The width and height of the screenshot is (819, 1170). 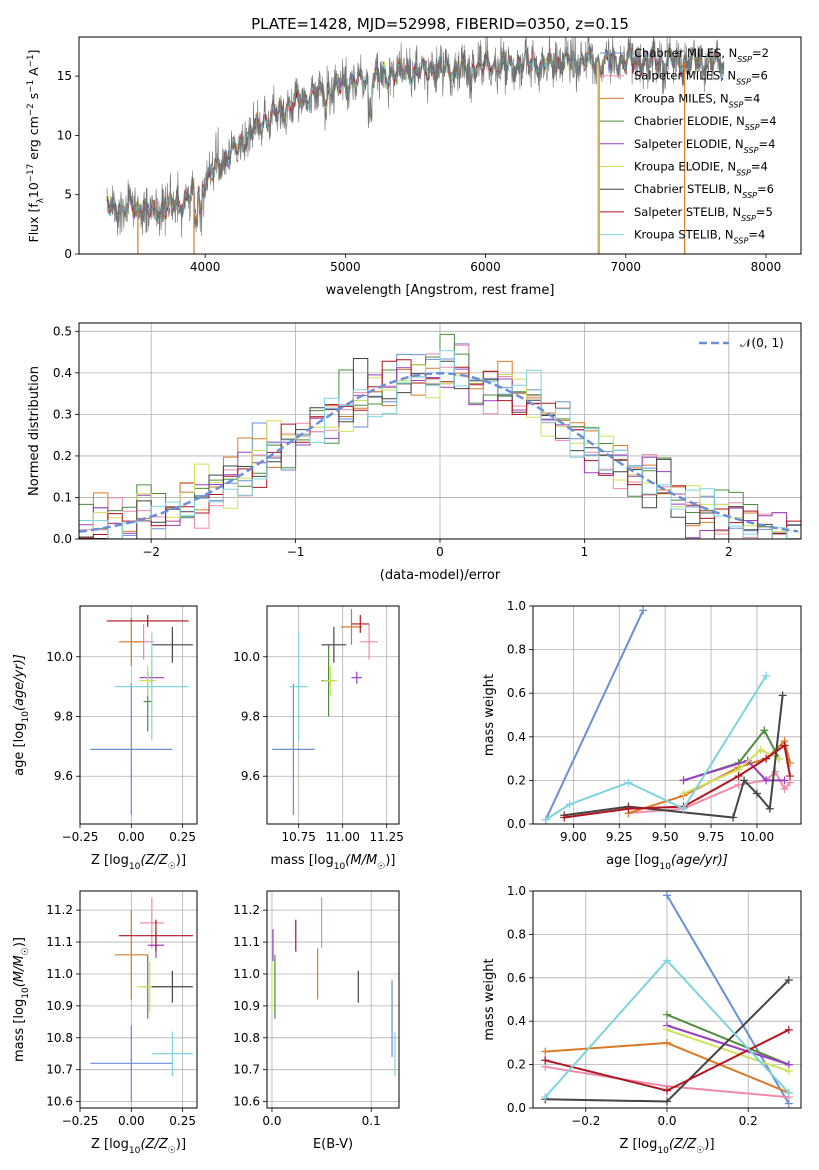 I want to click on plot-area-age-mass, so click(x=333, y=715).